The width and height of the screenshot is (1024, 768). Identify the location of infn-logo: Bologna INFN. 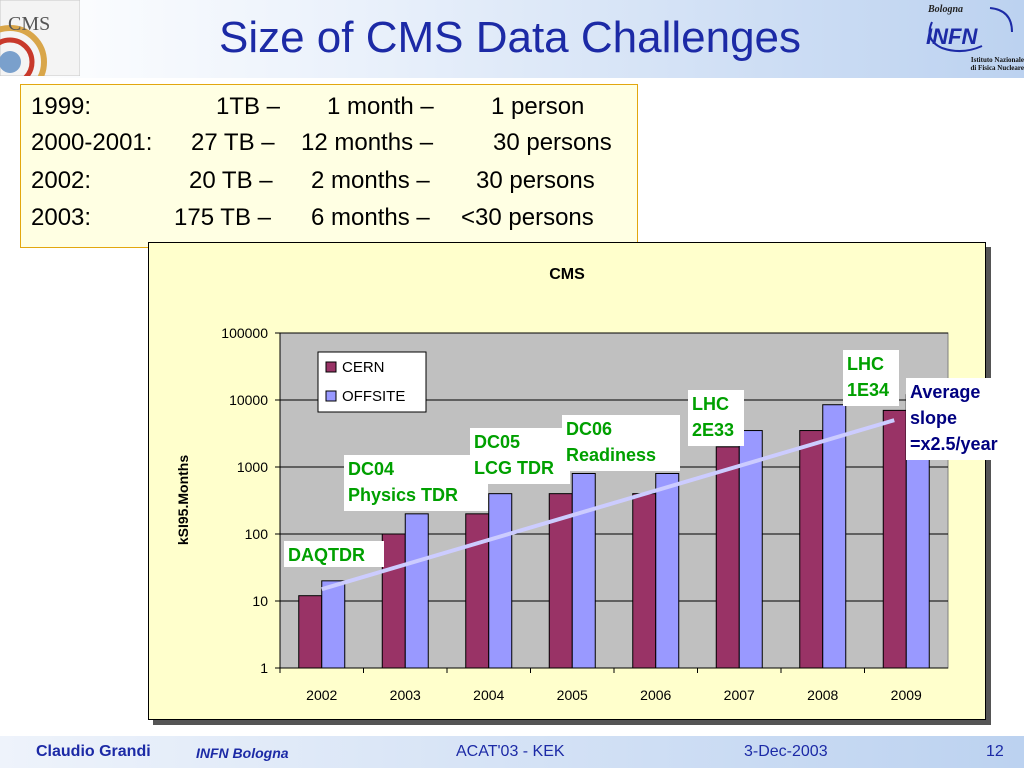
(969, 28).